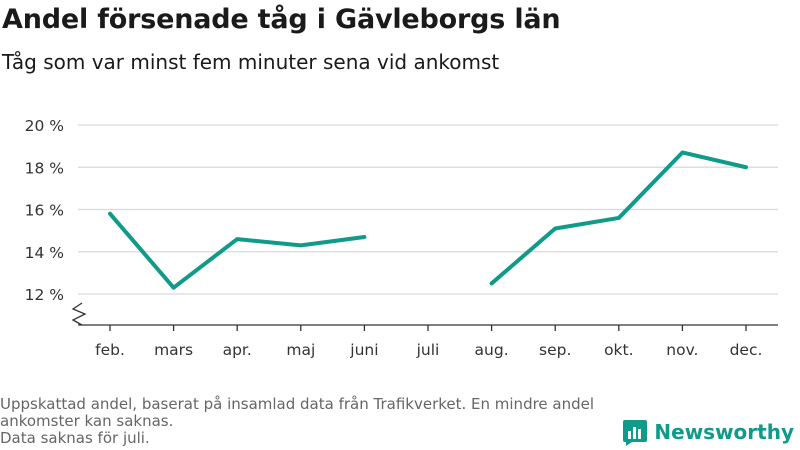  I want to click on axis-break-icon, so click(79, 314).